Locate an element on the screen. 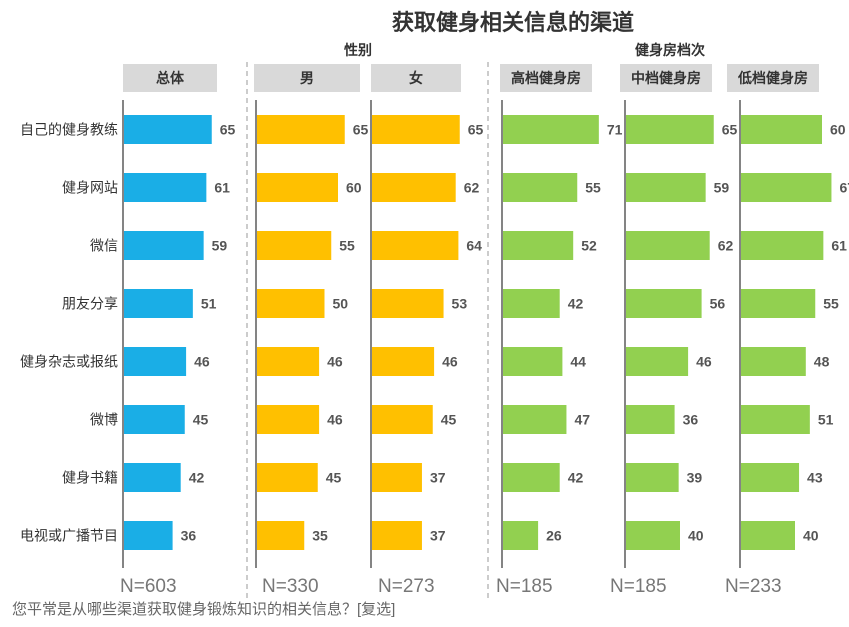 Image resolution: width=849 pixels, height=627 pixels. sample-size-label: N=233 is located at coordinates (753, 586).